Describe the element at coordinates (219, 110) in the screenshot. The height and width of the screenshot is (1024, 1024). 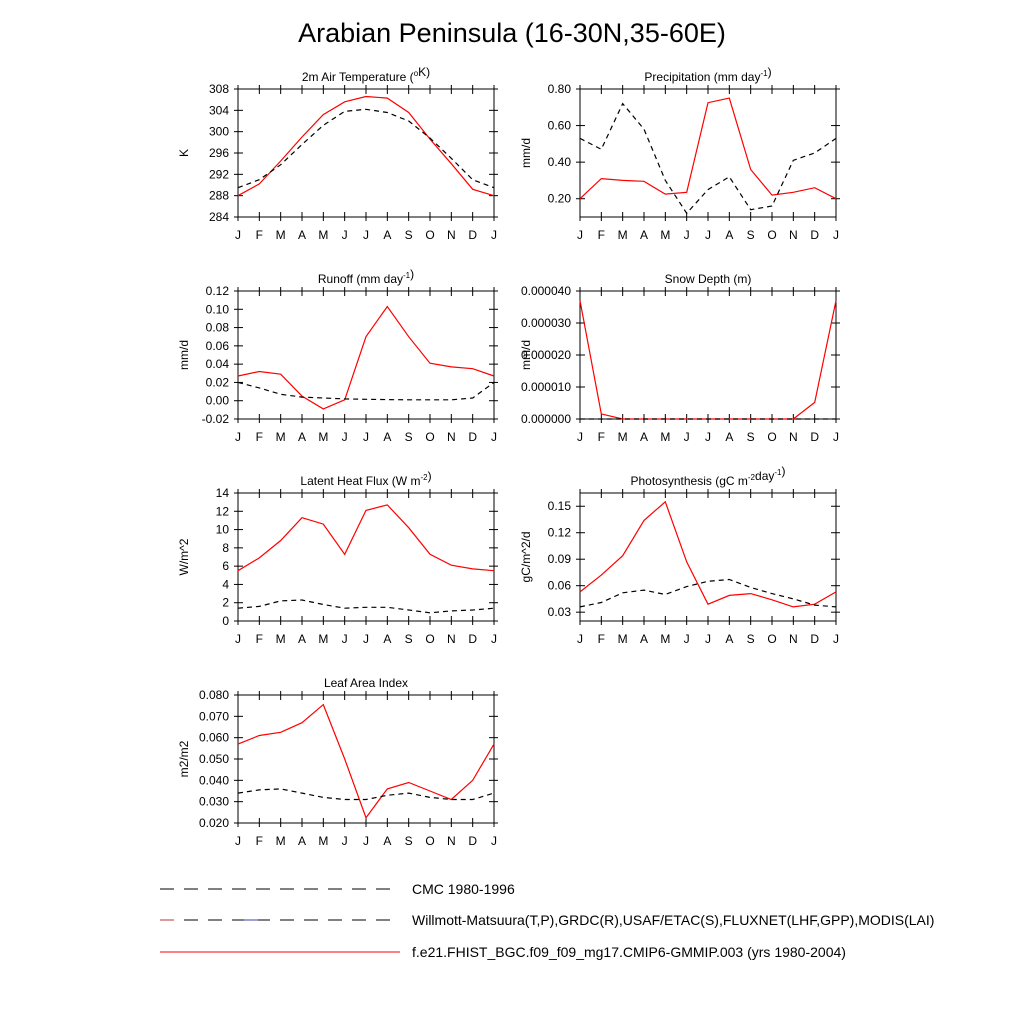
I see `y-tick-label: 304` at that location.